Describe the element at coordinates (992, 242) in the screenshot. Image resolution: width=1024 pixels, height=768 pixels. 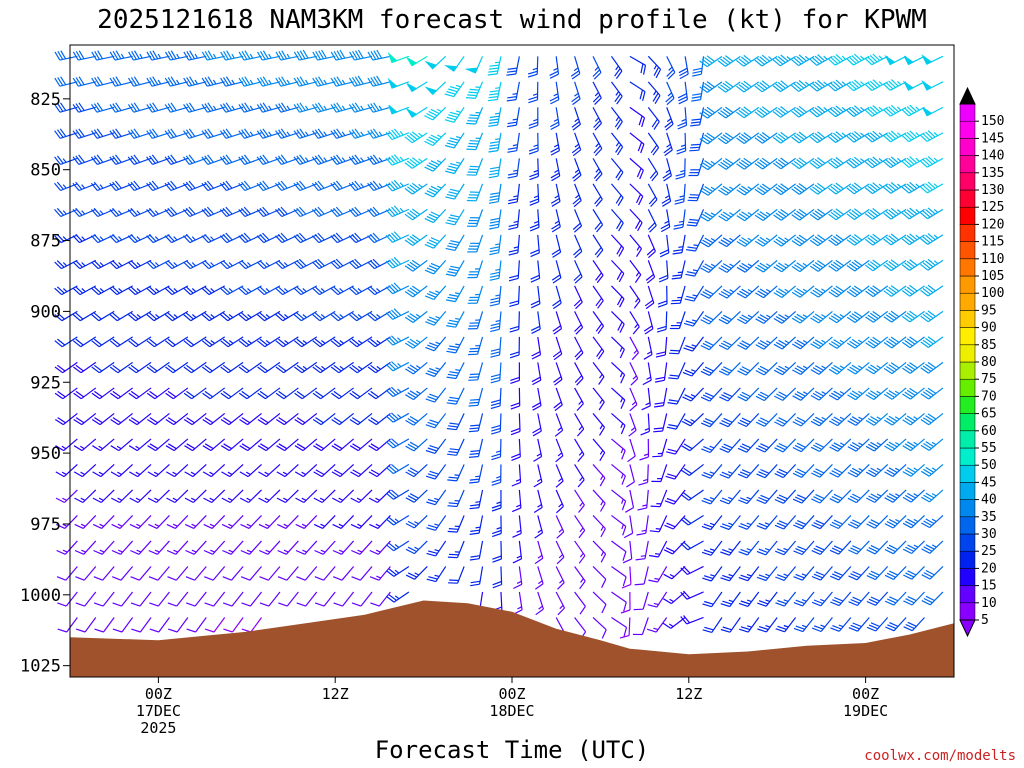
I see `colorbar-tick-label: 115` at that location.